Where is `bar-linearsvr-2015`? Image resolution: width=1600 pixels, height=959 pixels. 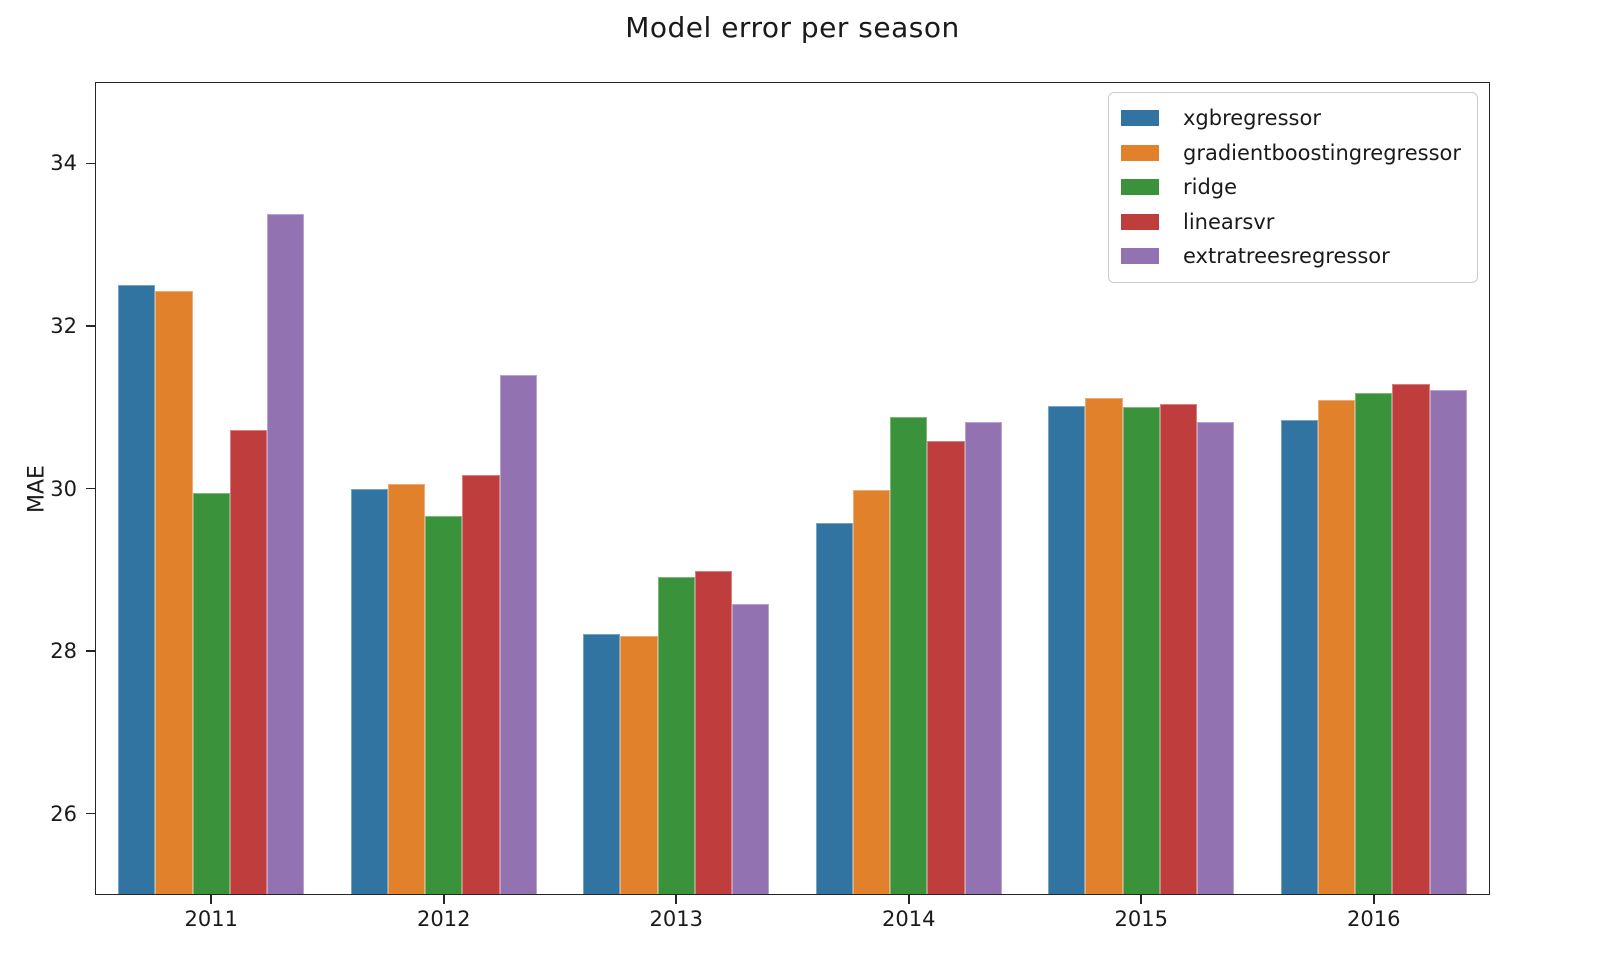 bar-linearsvr-2015 is located at coordinates (1178, 649).